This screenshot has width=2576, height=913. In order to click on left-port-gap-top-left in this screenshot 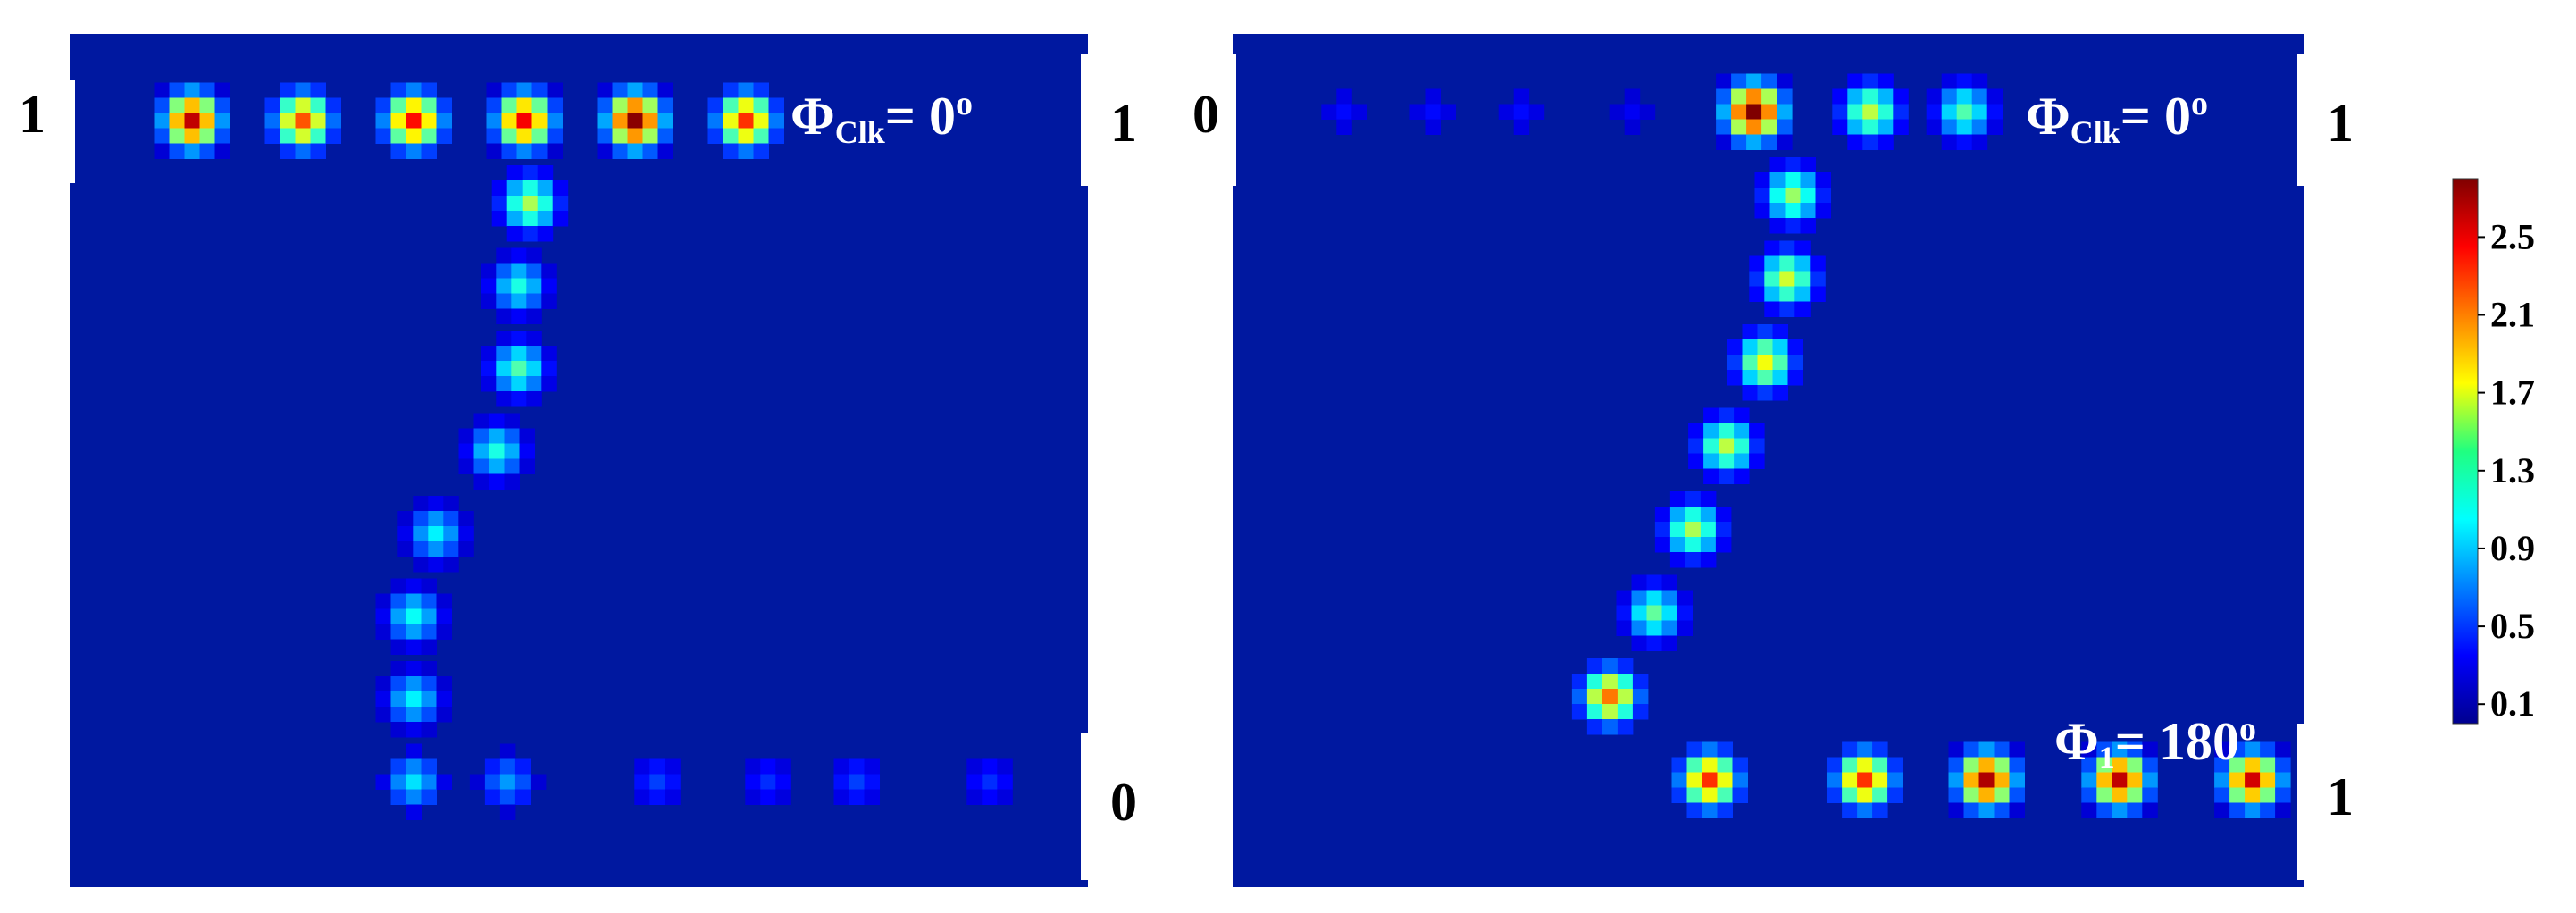, I will do `click(69, 131)`.